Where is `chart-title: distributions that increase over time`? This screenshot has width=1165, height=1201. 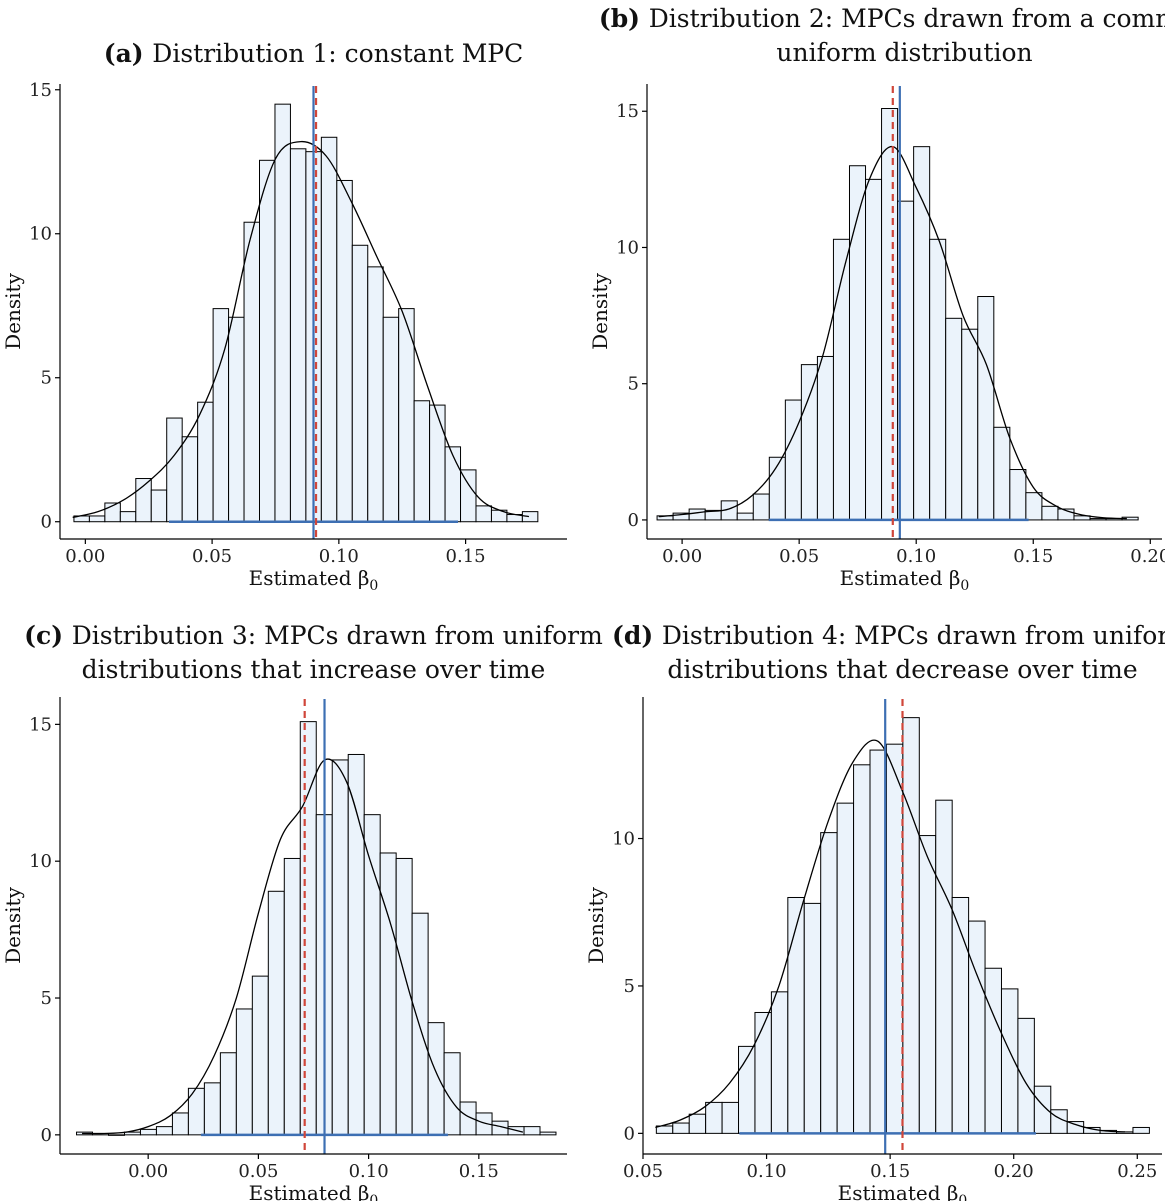
chart-title: distributions that increase over time is located at coordinates (314, 669).